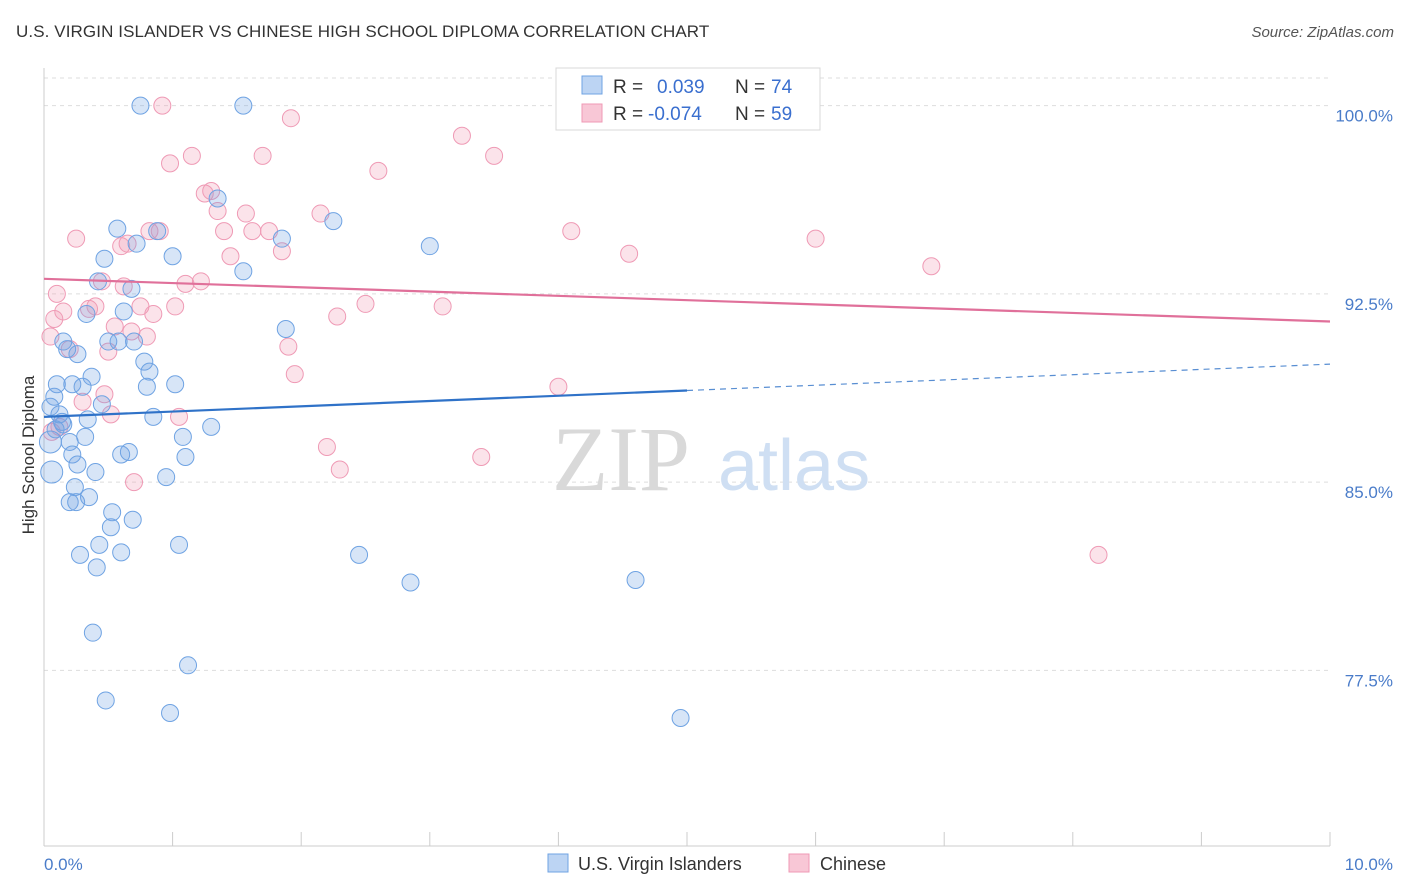  Describe the element at coordinates (794, 466) in the screenshot. I see `watermark-atlas: atlas` at that location.